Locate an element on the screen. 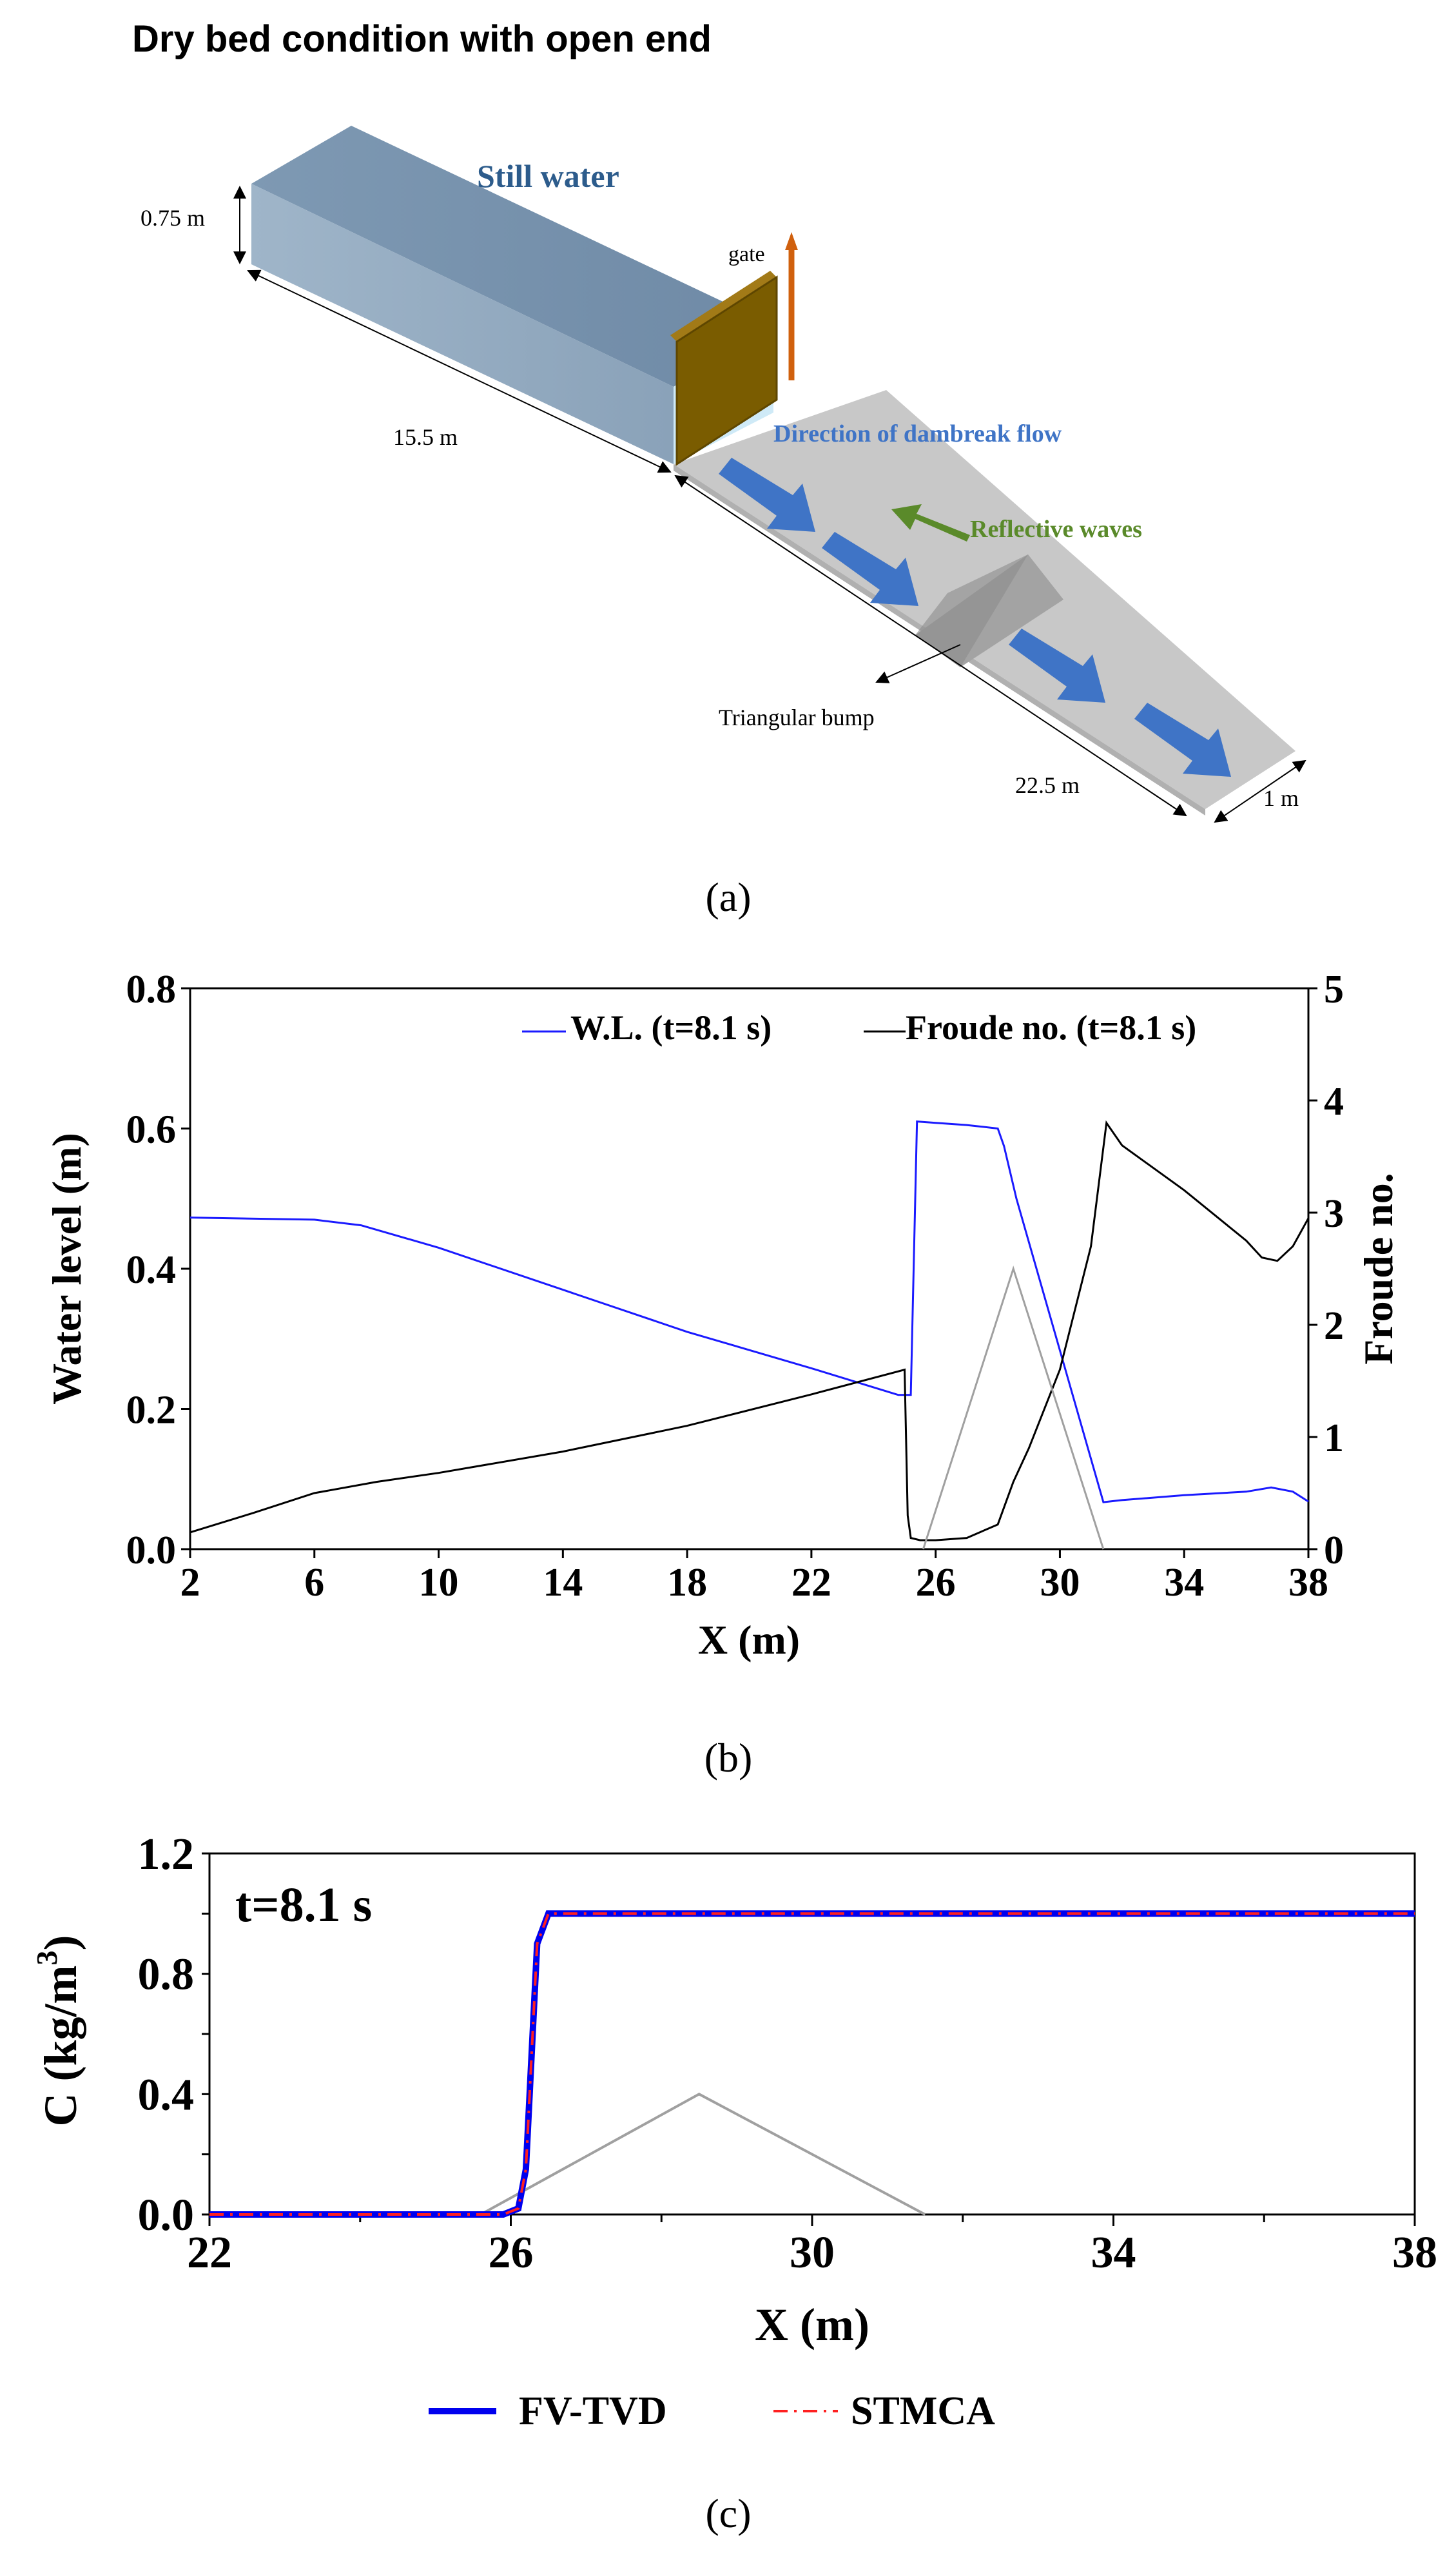 This screenshot has width=1456, height=2551. panel-c-ylabel: C (kg/m3) is located at coordinates (58, 2031).